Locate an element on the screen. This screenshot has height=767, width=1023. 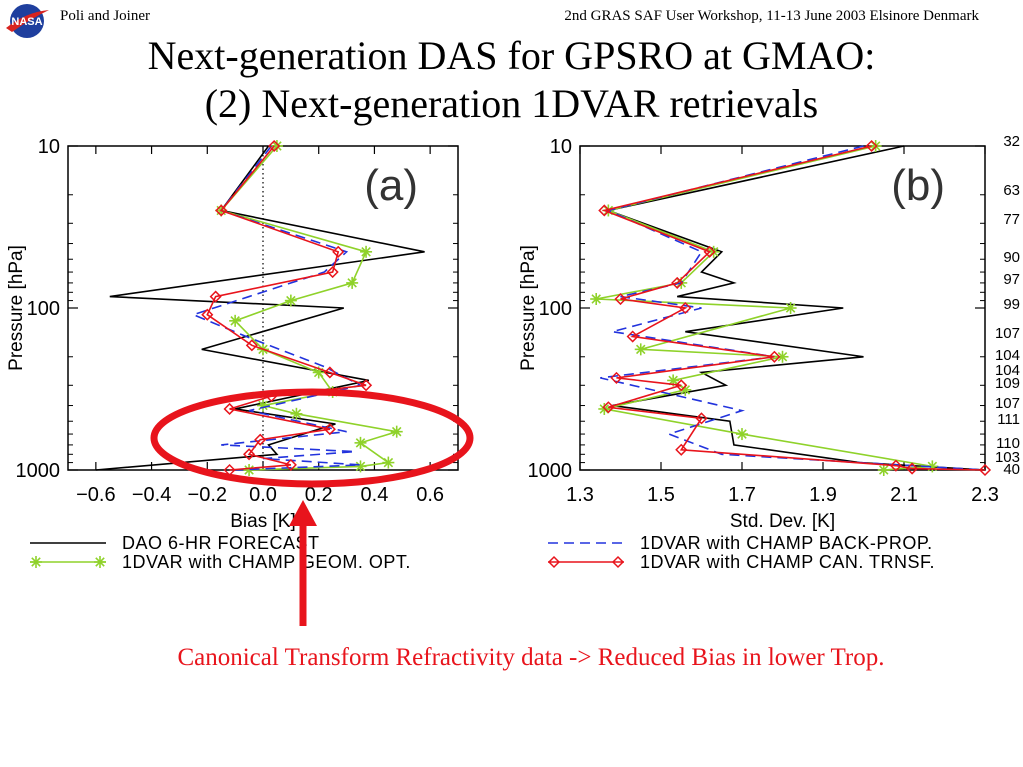
legend-item: 1DVAR with CHAMP BACK-PROP. is located at coordinates (740, 543).